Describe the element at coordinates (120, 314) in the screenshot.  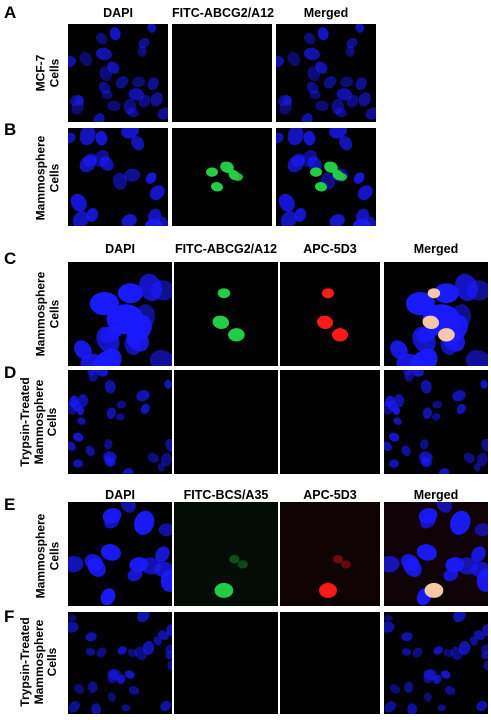
I see `image-c-dapi` at that location.